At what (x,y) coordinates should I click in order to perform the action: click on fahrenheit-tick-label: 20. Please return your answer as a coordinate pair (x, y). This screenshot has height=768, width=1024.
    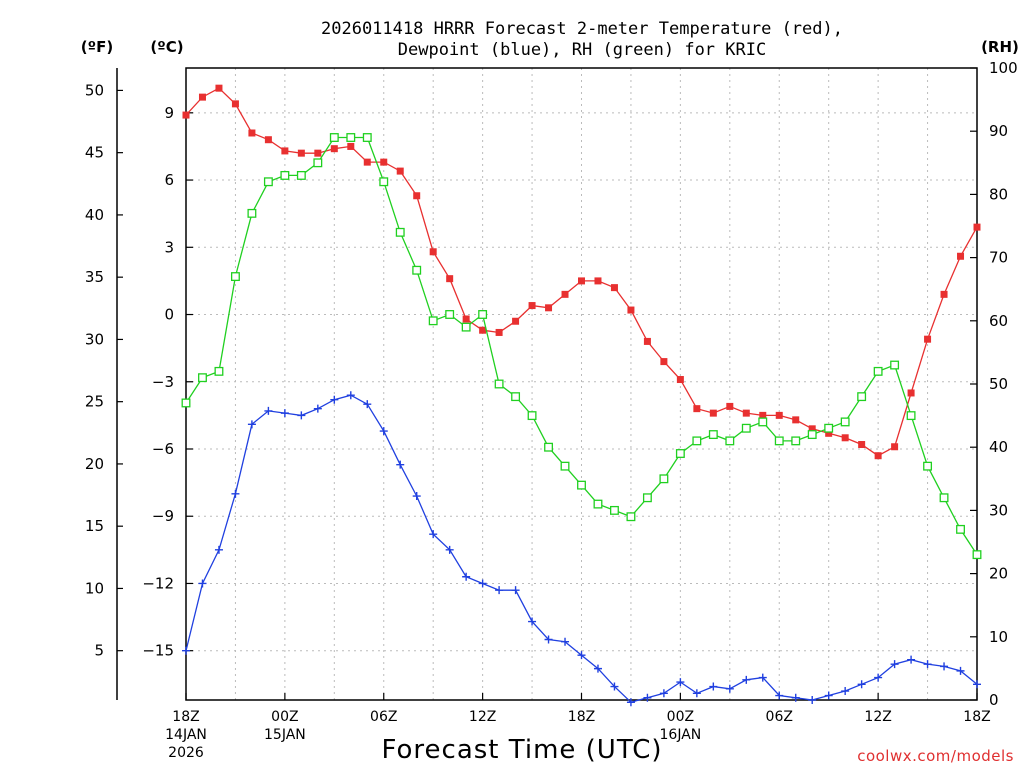
    Looking at the image, I should click on (94, 464).